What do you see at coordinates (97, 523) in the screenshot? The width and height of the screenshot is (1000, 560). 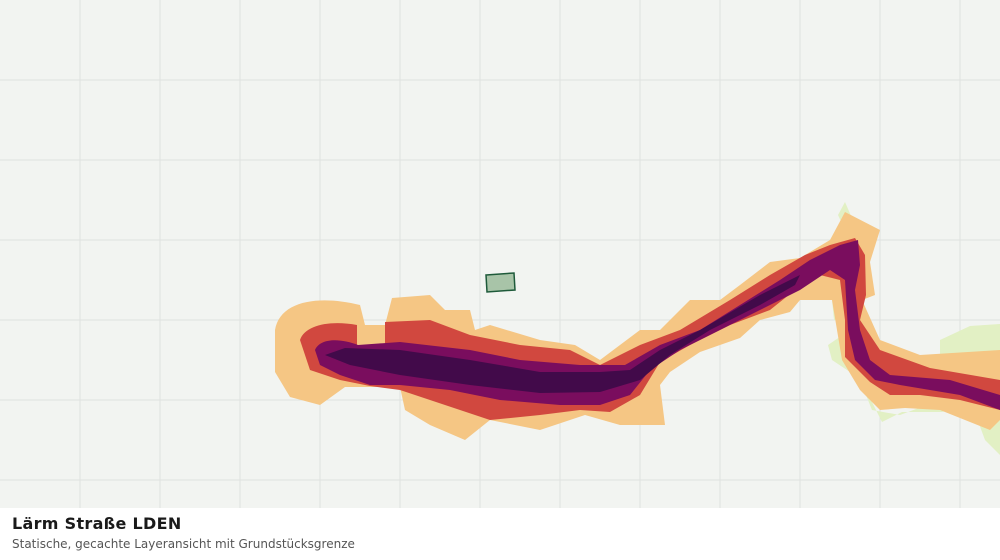 I see `layer-title: Lärm Straße LDEN` at bounding box center [97, 523].